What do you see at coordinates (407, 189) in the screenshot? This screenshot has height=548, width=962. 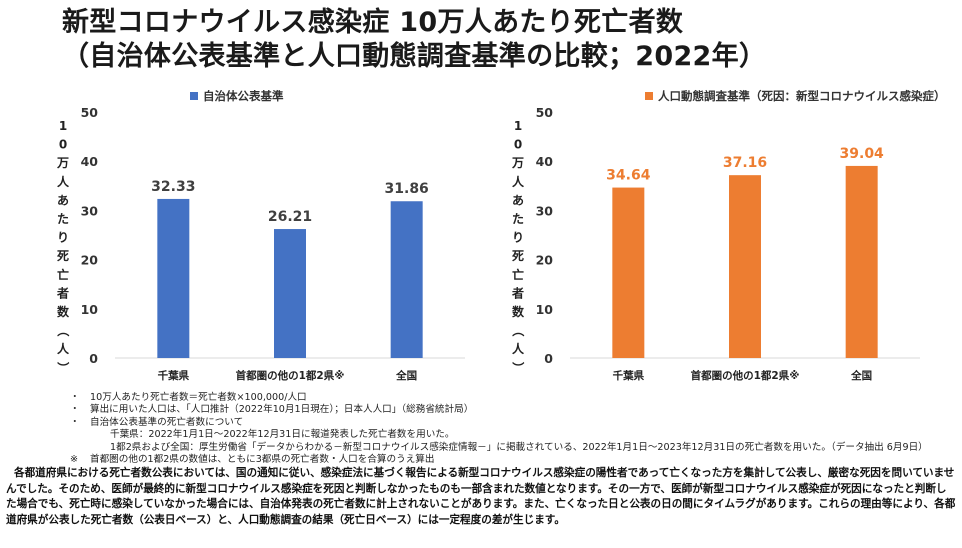 I see `data-label: 31.86` at bounding box center [407, 189].